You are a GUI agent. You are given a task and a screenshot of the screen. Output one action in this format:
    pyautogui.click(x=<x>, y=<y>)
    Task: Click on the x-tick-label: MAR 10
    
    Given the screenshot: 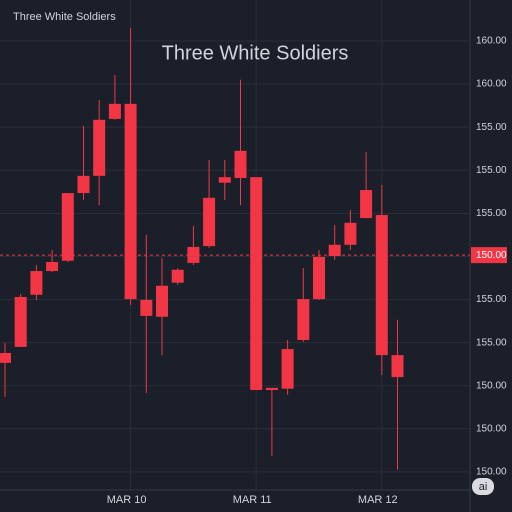 What is the action you would take?
    pyautogui.click(x=127, y=500)
    